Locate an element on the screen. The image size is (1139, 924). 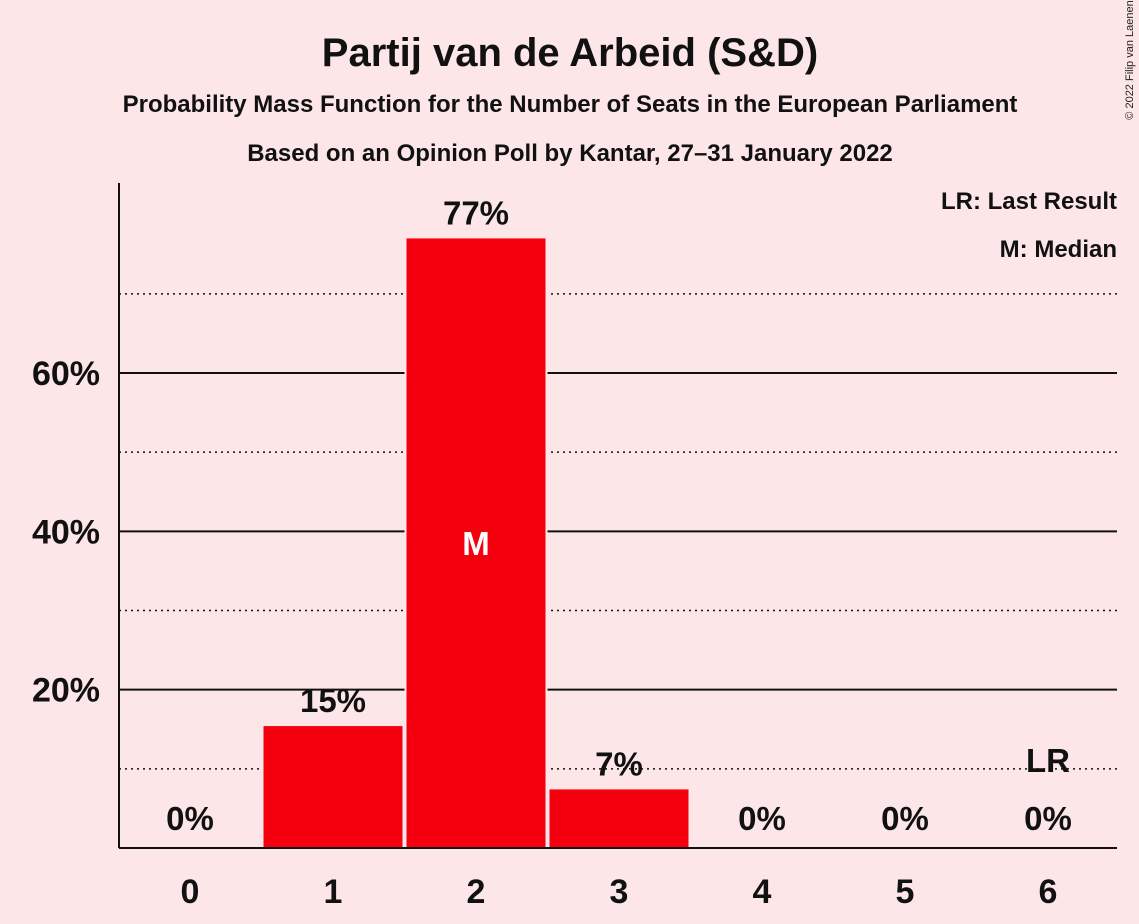
legend-median: M: Median is located at coordinates (1058, 249).